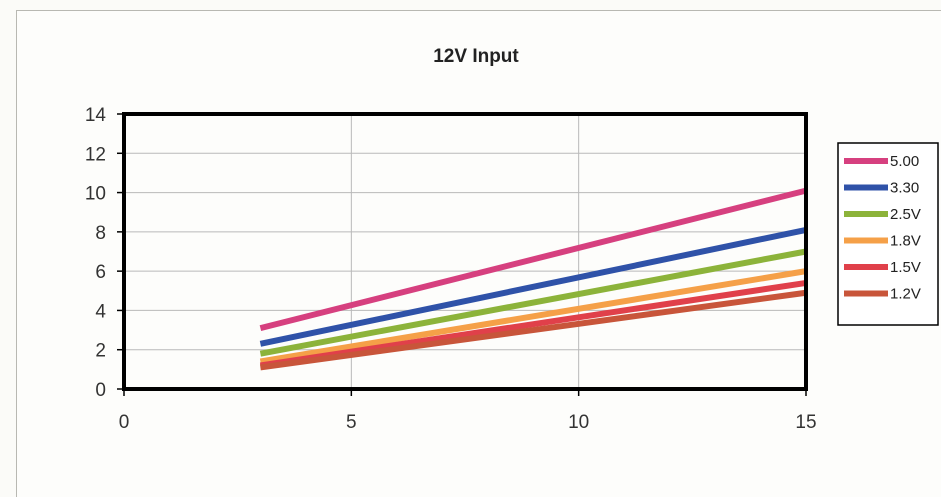  I want to click on y-tick-label-4: 8, so click(100, 233).